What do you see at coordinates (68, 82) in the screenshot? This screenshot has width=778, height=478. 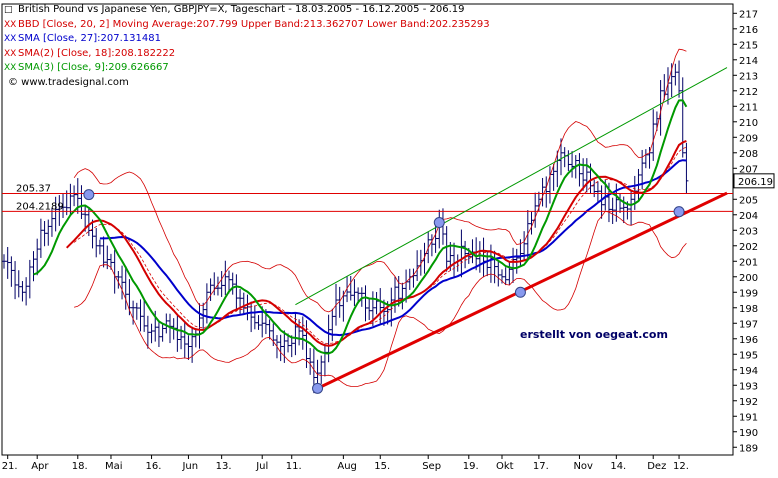 I see `copyright-text: © www.tradesignal.com` at bounding box center [68, 82].